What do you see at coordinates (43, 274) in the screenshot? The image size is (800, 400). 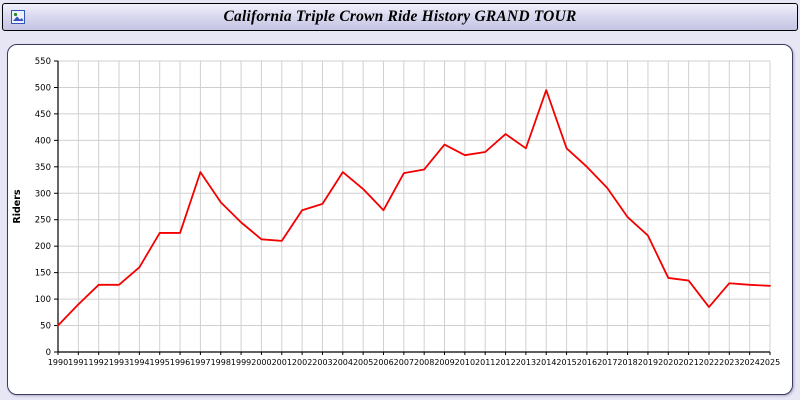 I see `svg-text: 150` at bounding box center [43, 274].